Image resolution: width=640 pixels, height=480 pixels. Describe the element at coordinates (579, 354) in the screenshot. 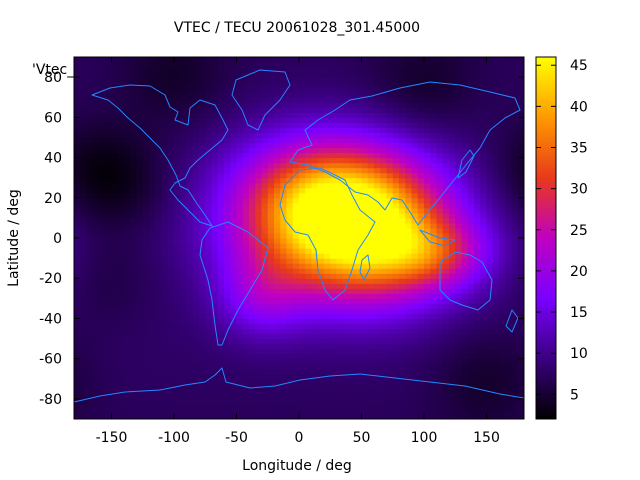

I see `colorbar-tick-label: 10` at that location.